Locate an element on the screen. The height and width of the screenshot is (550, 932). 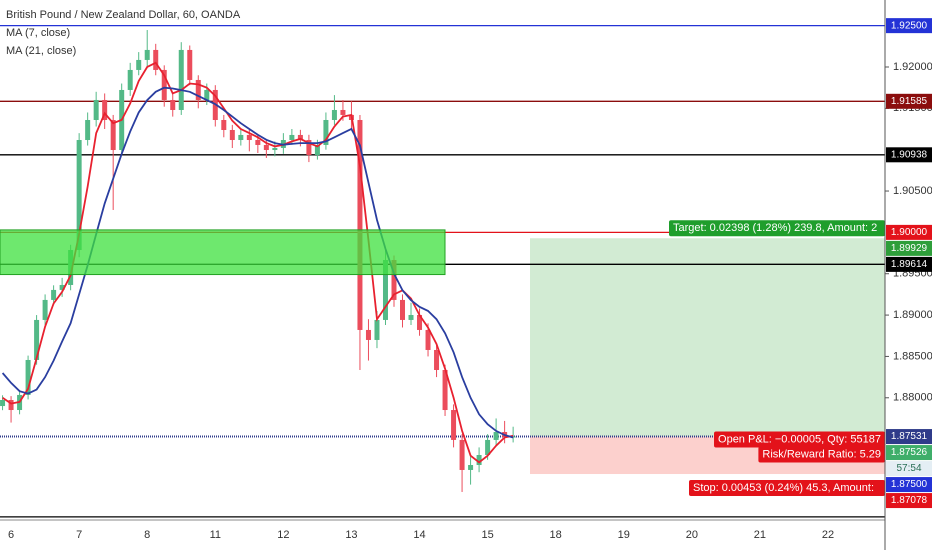
price-tag-label: 1.91585 is located at coordinates (909, 101).